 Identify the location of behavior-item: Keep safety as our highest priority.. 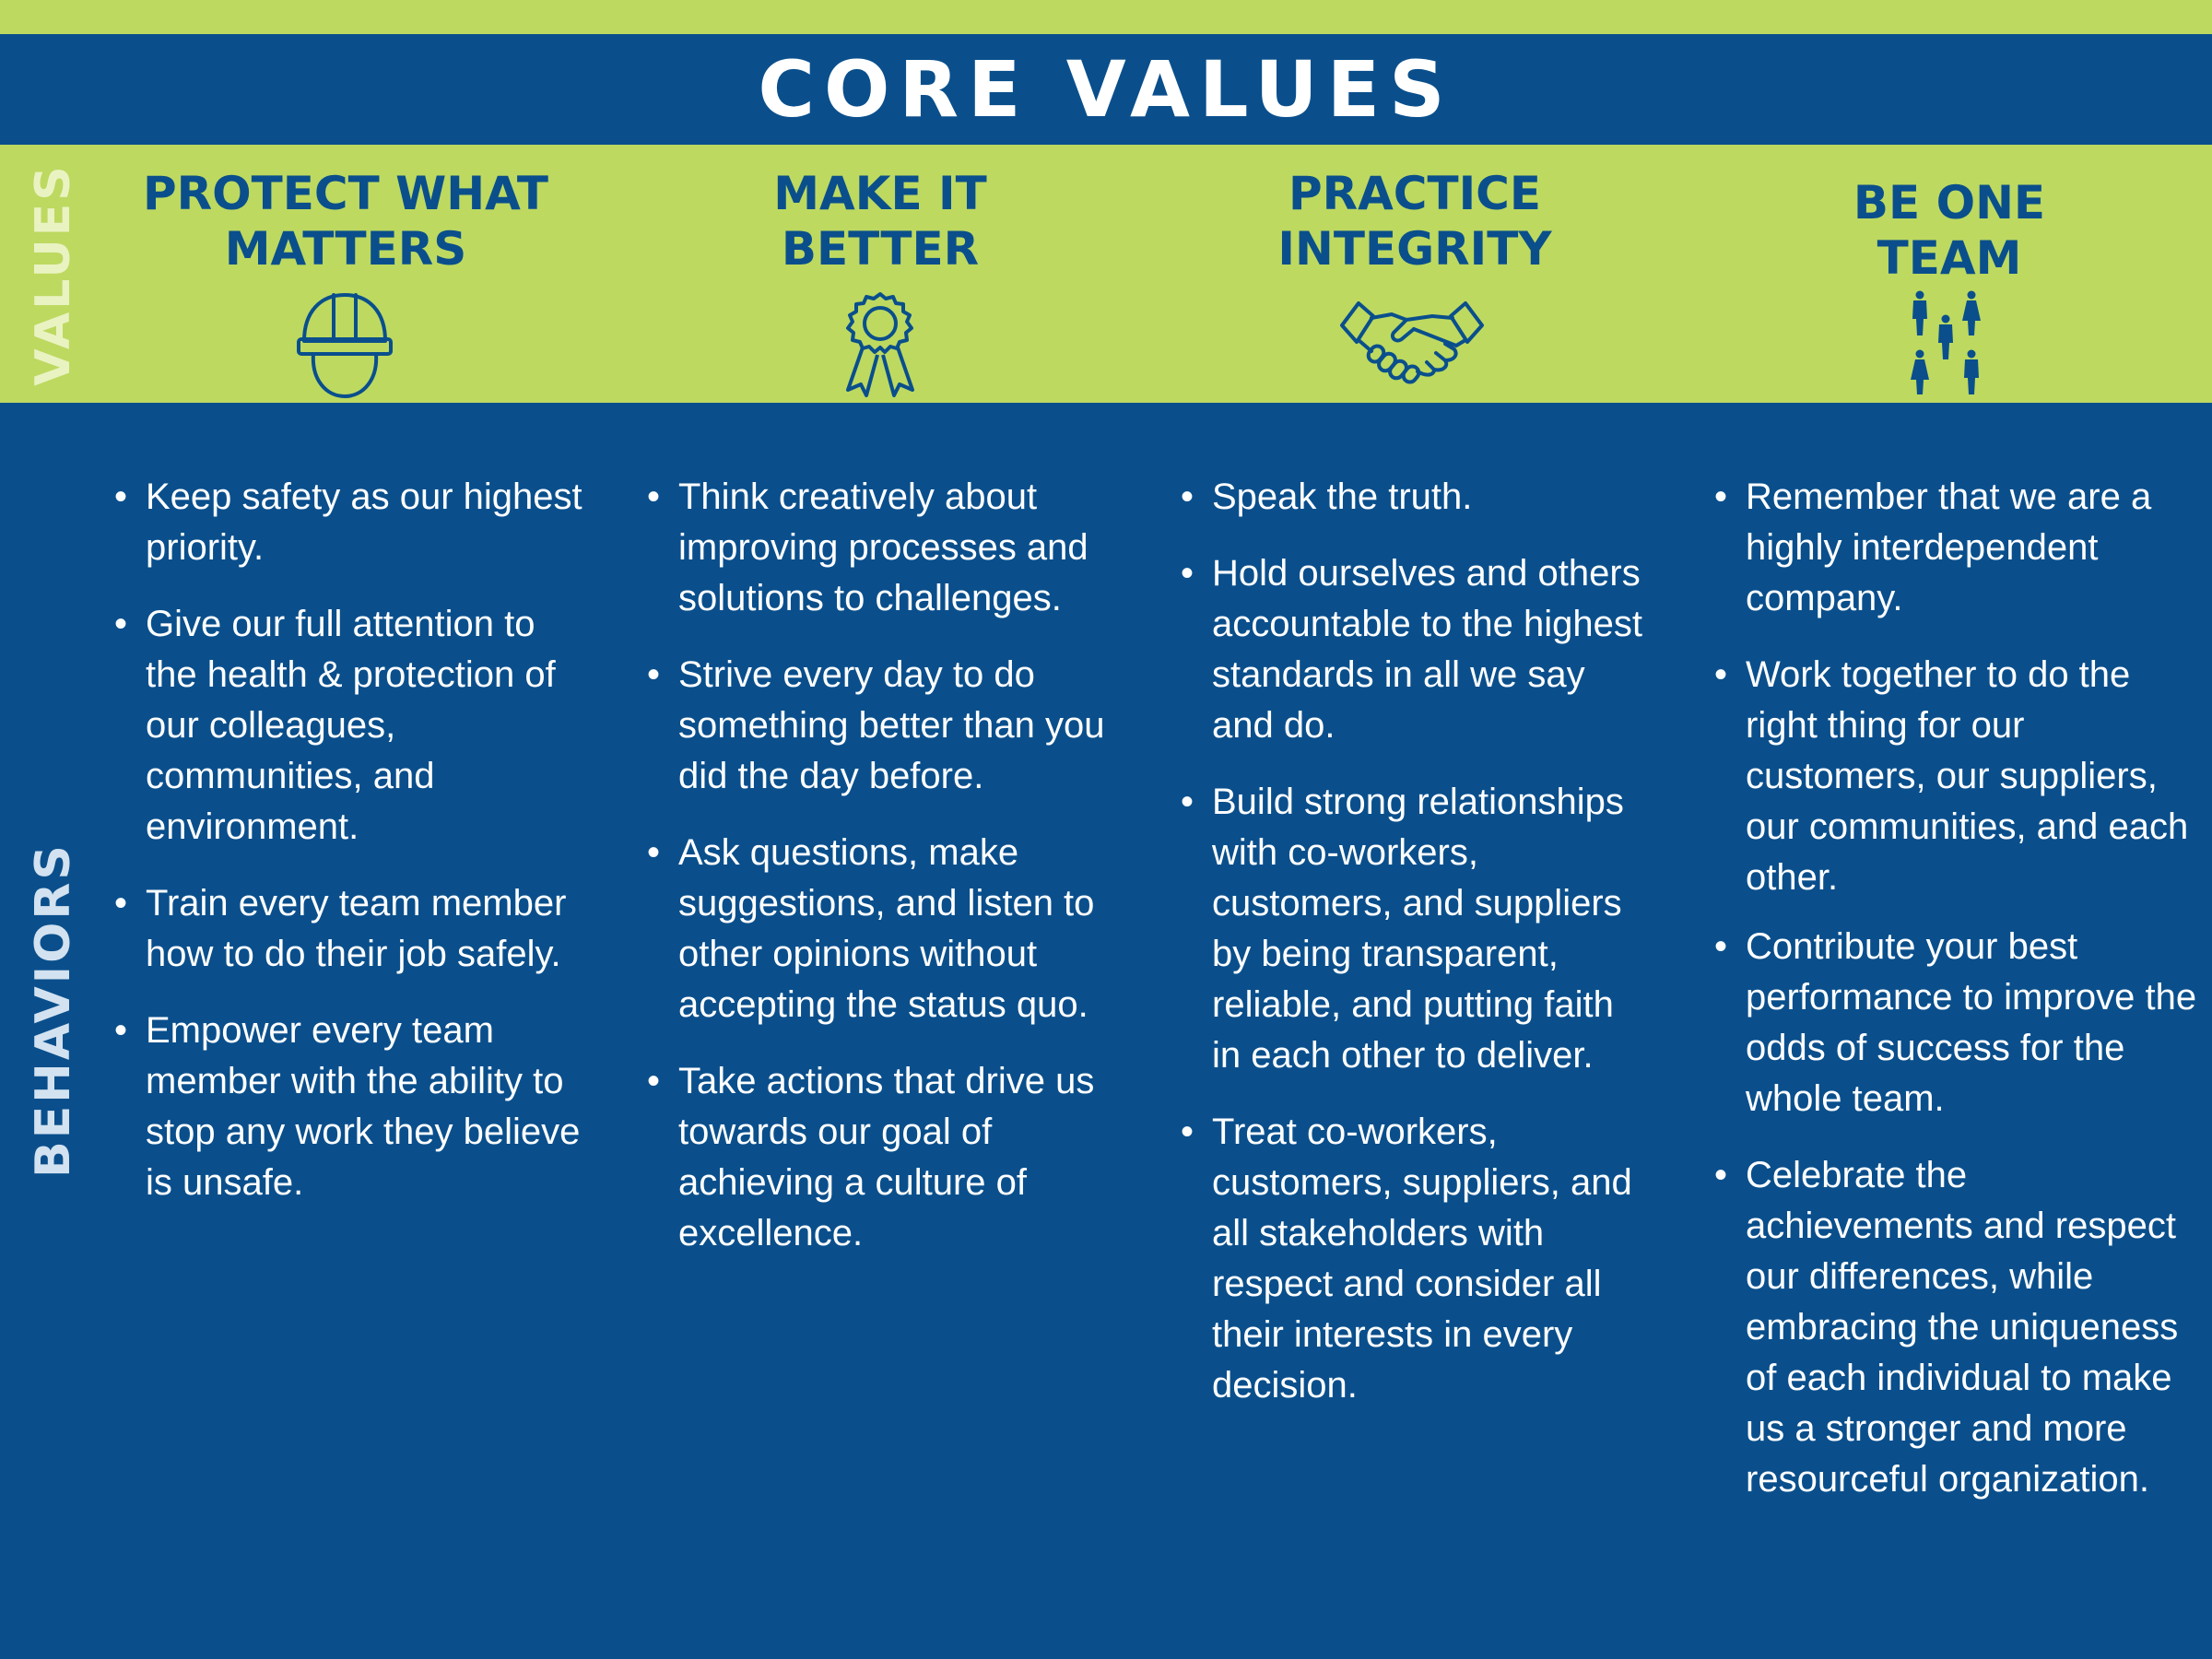
(354, 522).